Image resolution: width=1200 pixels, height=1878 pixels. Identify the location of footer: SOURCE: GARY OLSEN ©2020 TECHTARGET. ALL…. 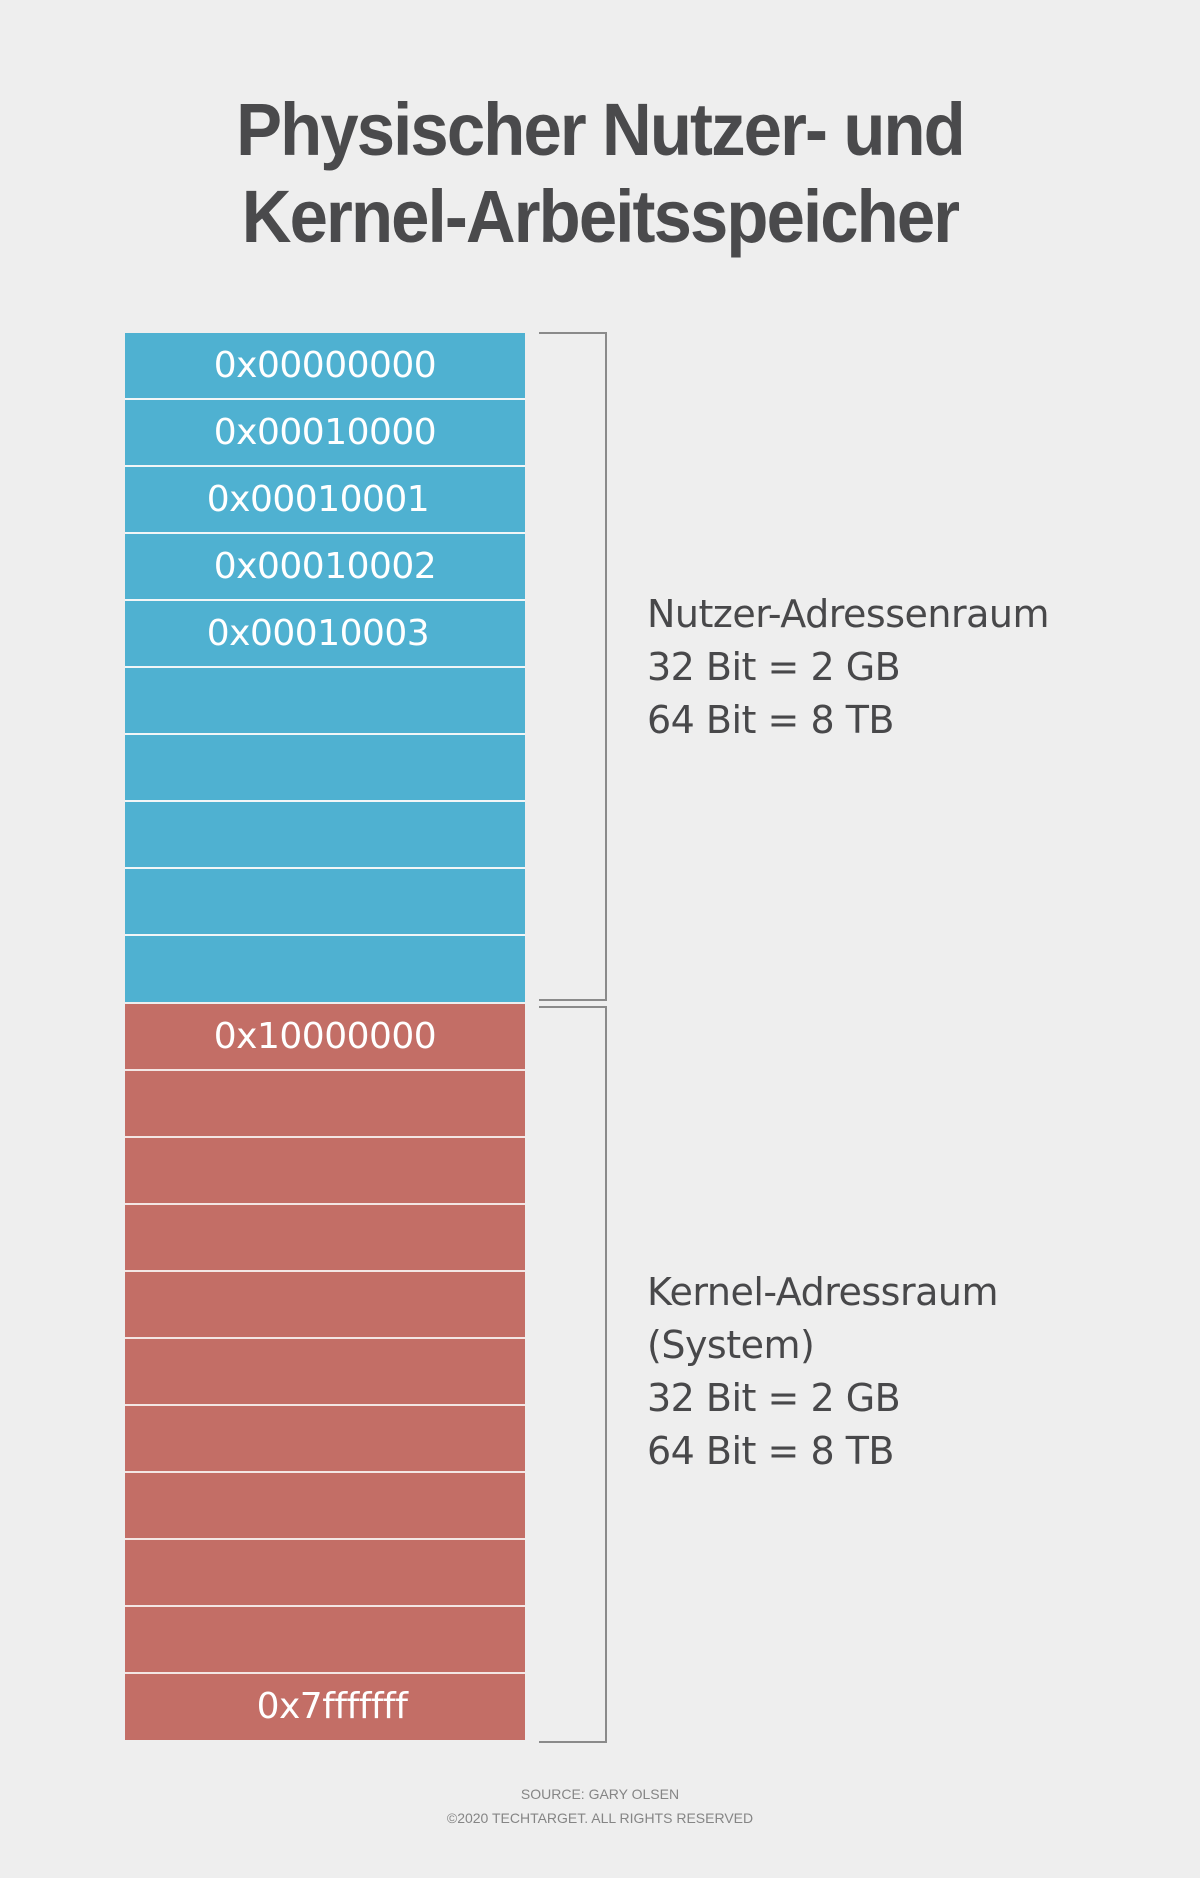
(600, 1806).